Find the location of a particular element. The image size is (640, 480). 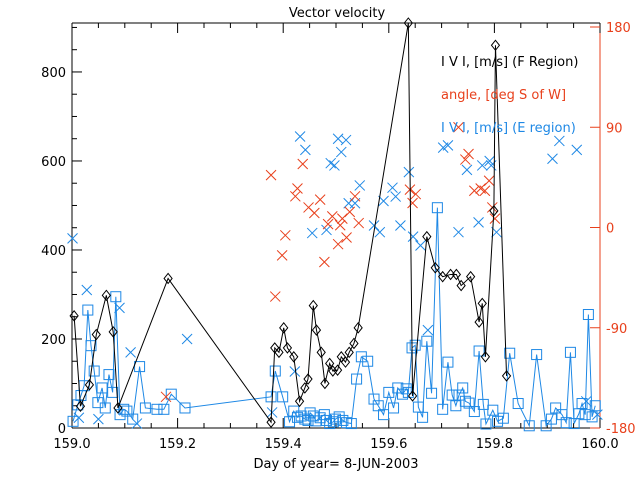

y-axis-ticks: 0 200 400 600 800 is located at coordinates (61, 231).